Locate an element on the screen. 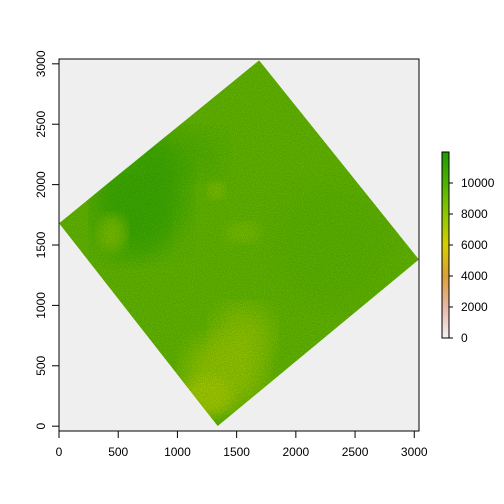  y-tick-label: 2500 is located at coordinates (41, 124).